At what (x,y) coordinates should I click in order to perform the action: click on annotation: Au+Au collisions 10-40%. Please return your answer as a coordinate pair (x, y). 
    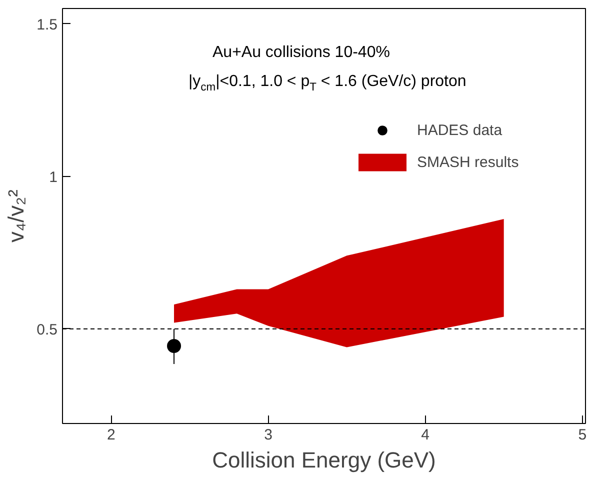
    Looking at the image, I should click on (301, 52).